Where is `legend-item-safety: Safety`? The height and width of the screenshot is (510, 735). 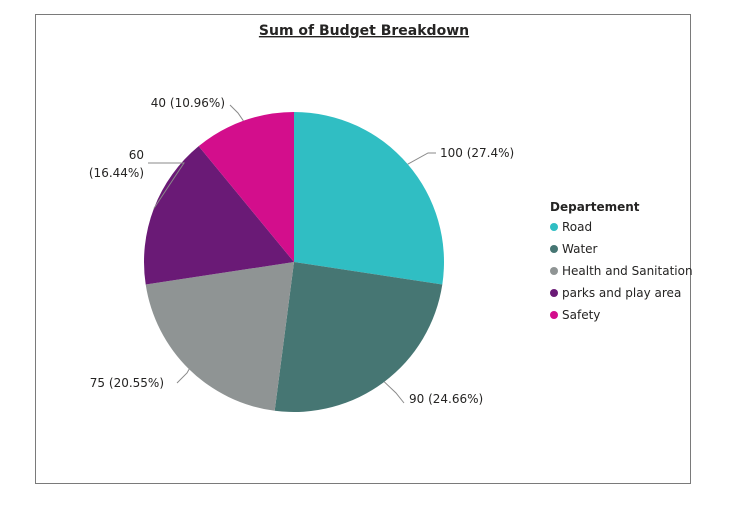 legend-item-safety: Safety is located at coordinates (575, 315).